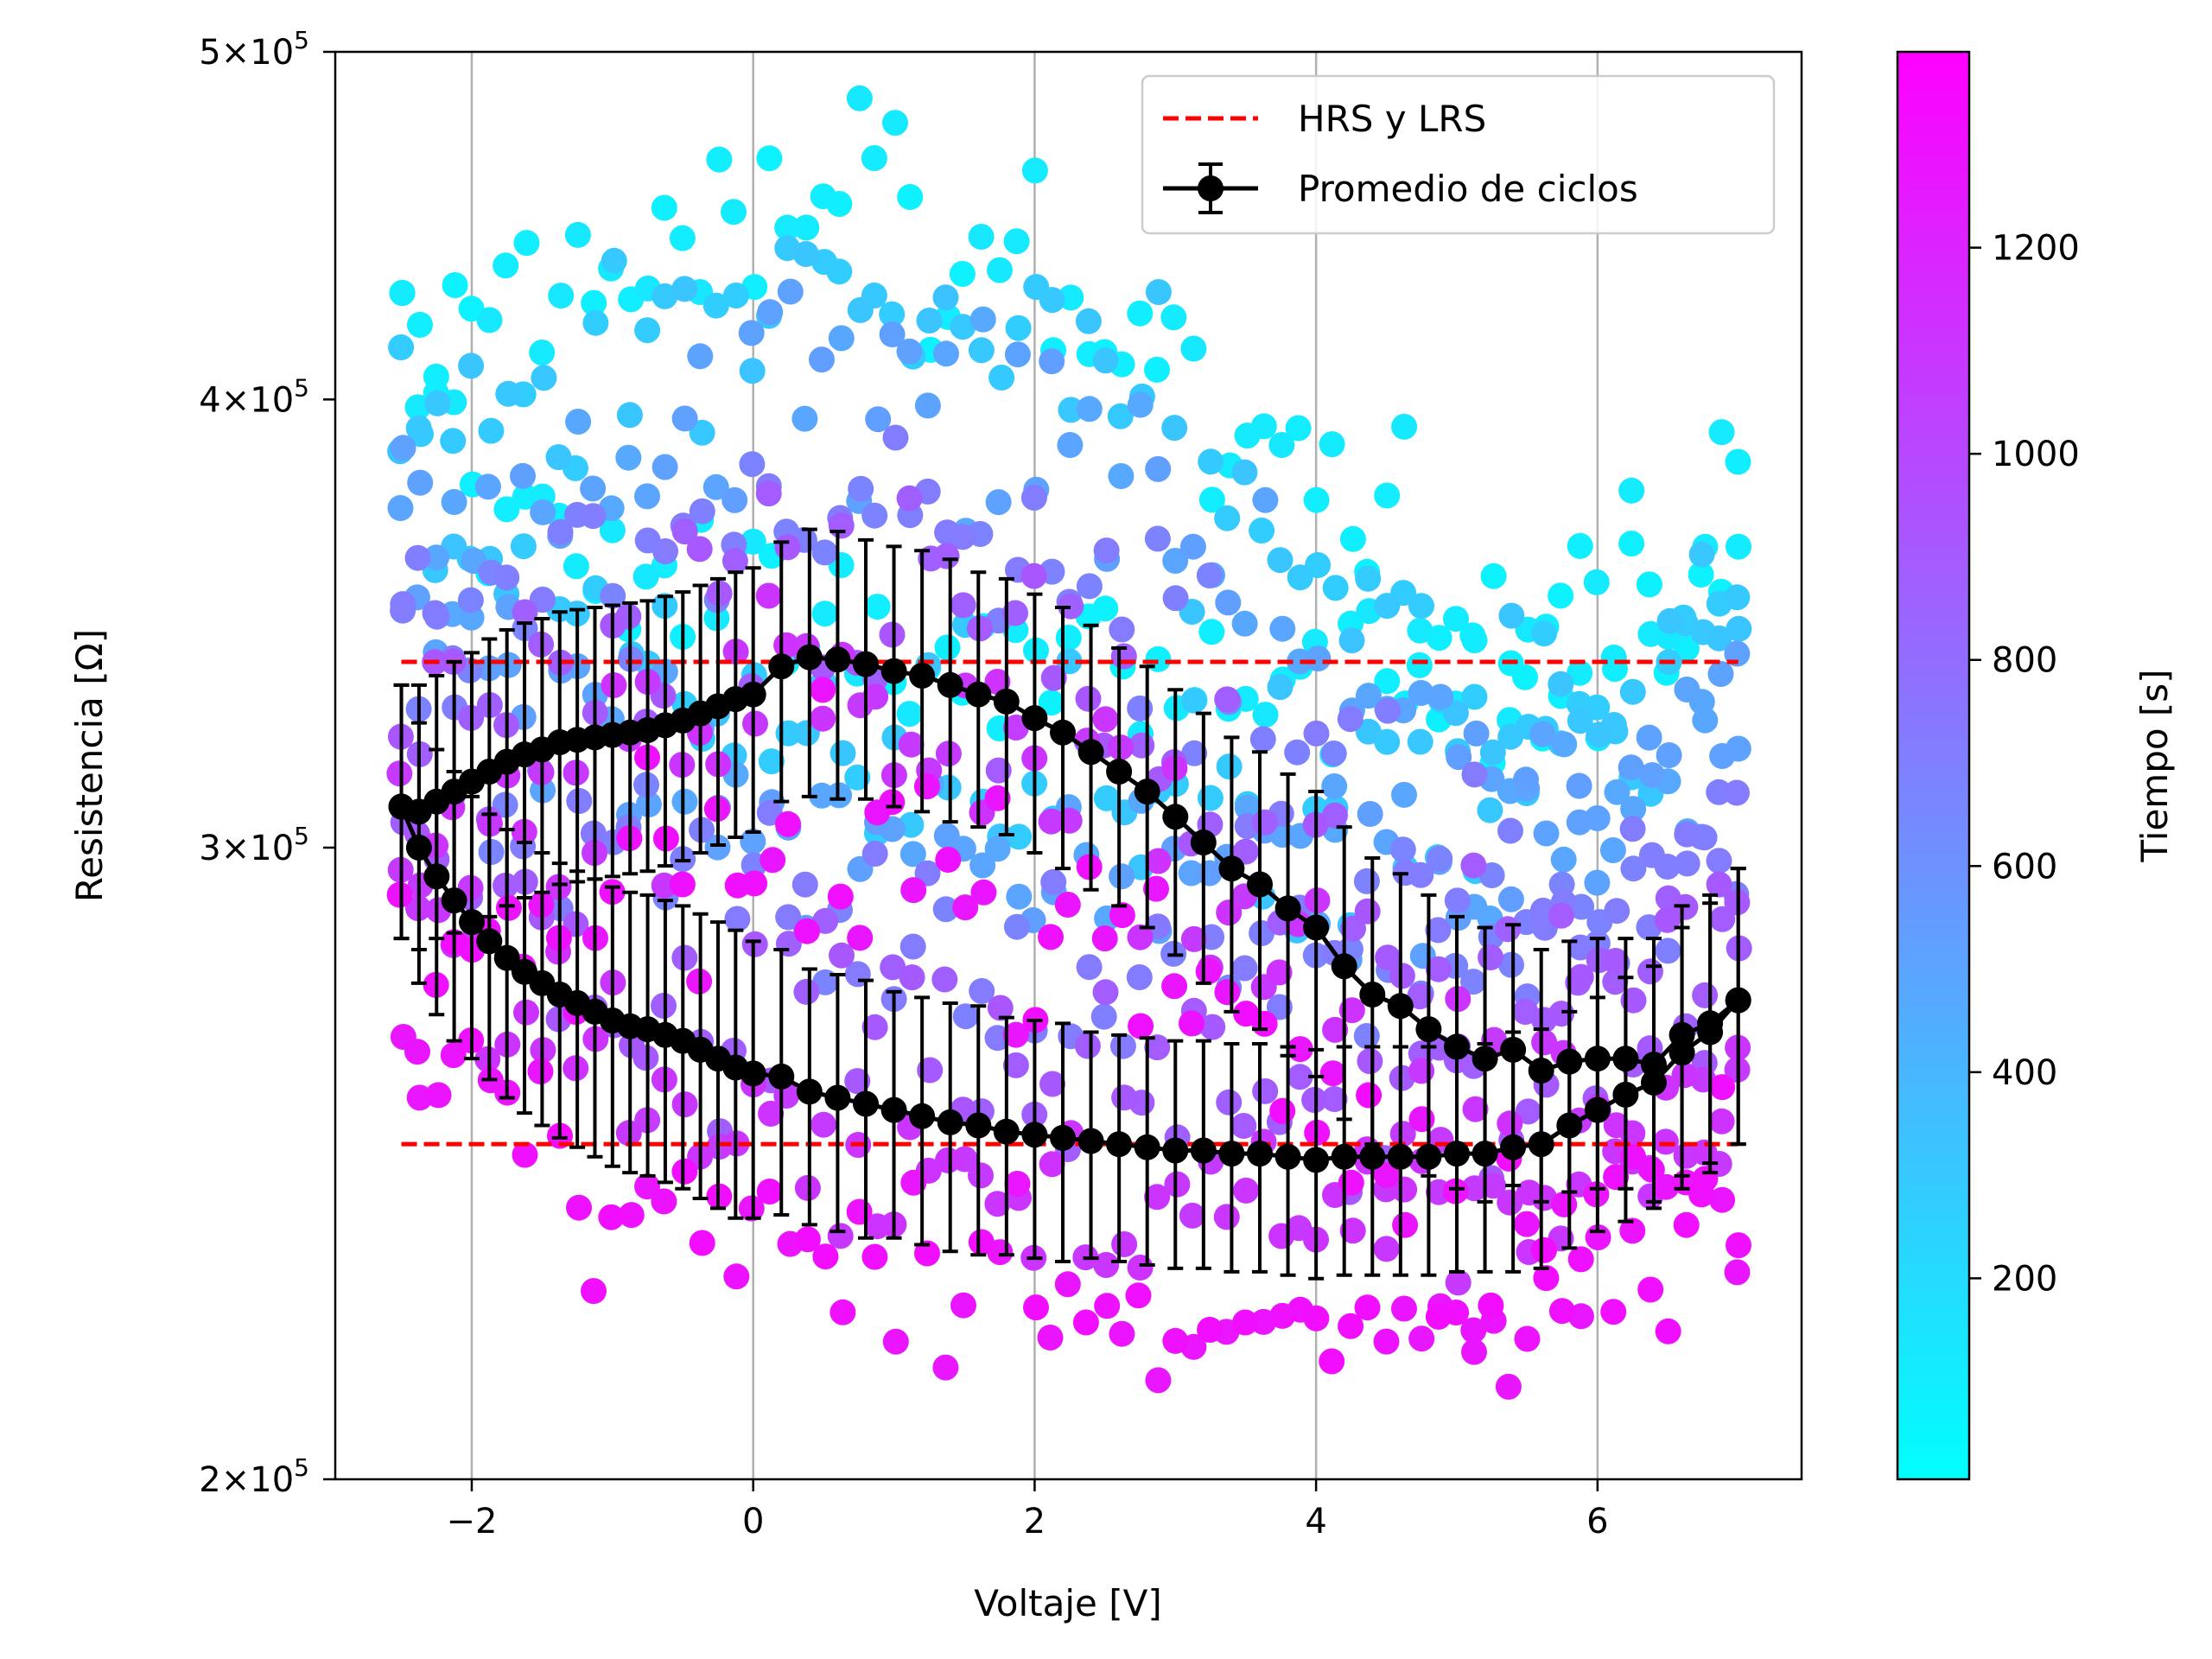 The image size is (2212, 1659). Describe the element at coordinates (267, 763) in the screenshot. I see `y-axis: 5×105 4×105 3×105 2×105` at that location.